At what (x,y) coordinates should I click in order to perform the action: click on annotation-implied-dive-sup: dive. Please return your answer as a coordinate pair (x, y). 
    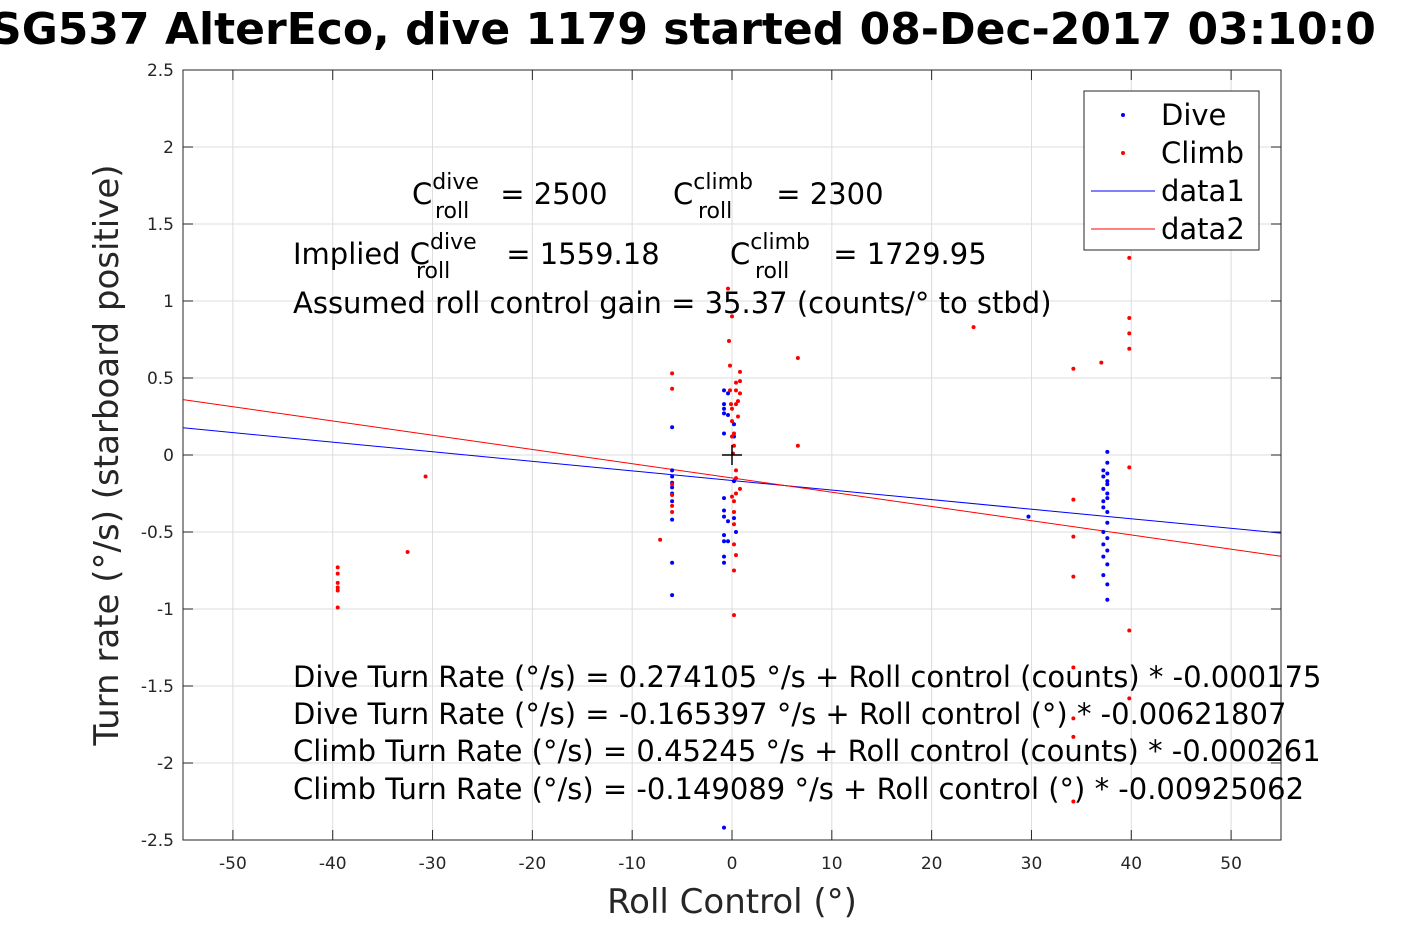
    Looking at the image, I should click on (453, 242).